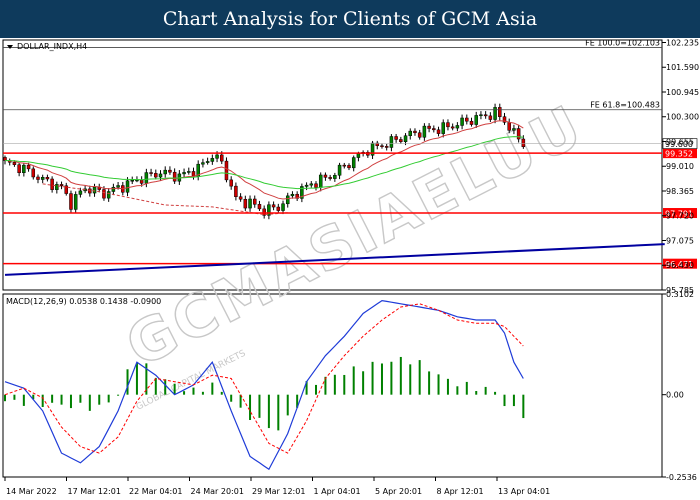 Image resolution: width=700 pixels, height=500 pixels. Describe the element at coordinates (10, 47) in the screenshot. I see `dropdown-triangle-icon` at that location.